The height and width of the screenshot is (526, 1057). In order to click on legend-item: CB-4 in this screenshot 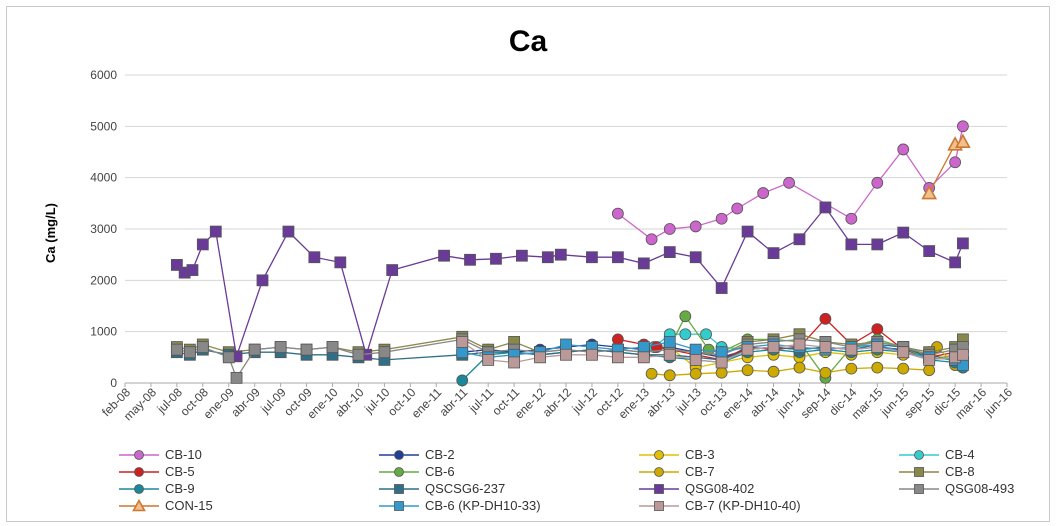, I will do `click(937, 454)`.